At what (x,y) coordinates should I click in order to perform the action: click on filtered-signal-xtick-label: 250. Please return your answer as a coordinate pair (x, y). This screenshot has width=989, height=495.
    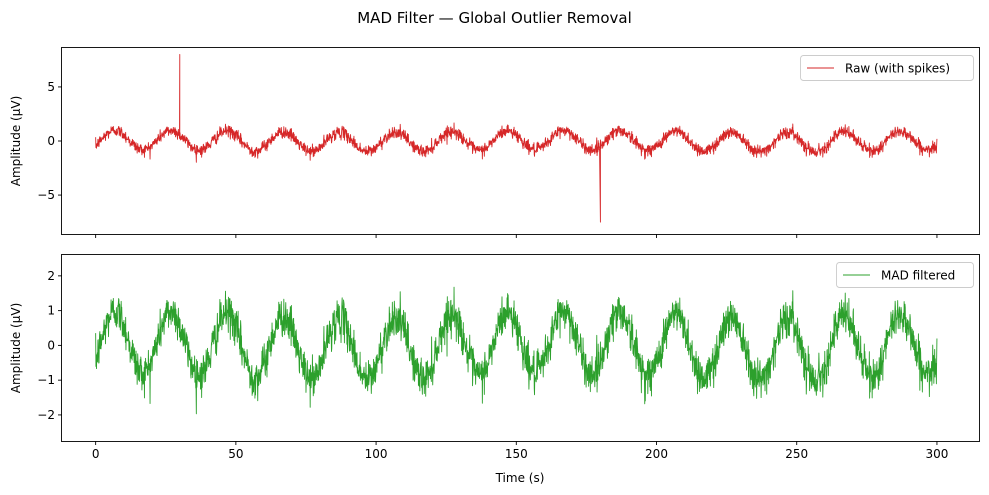
    Looking at the image, I should click on (796, 454).